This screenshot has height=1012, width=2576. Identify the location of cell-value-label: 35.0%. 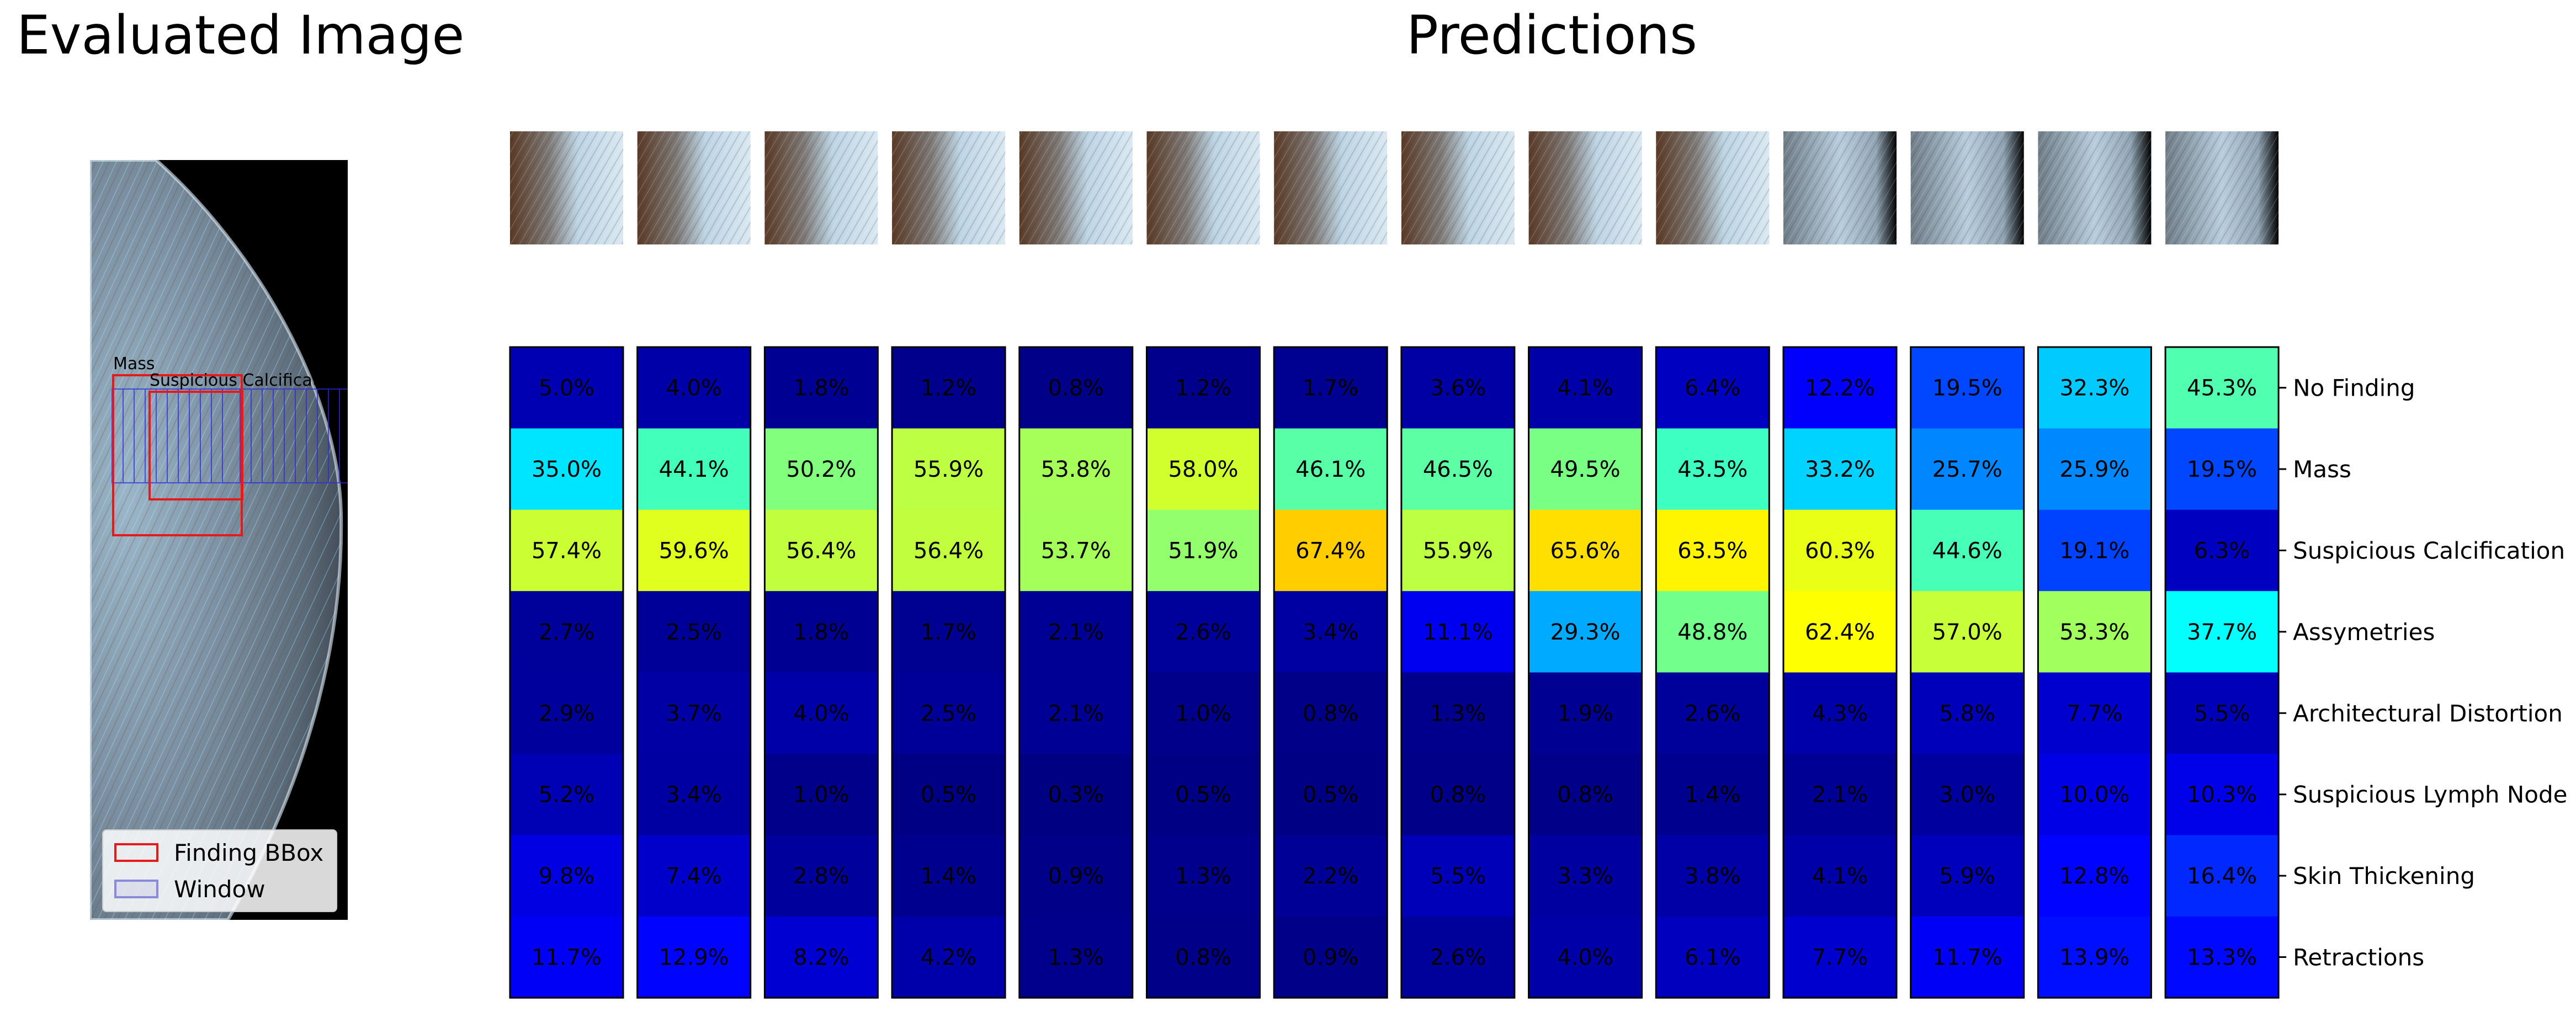
(567, 469).